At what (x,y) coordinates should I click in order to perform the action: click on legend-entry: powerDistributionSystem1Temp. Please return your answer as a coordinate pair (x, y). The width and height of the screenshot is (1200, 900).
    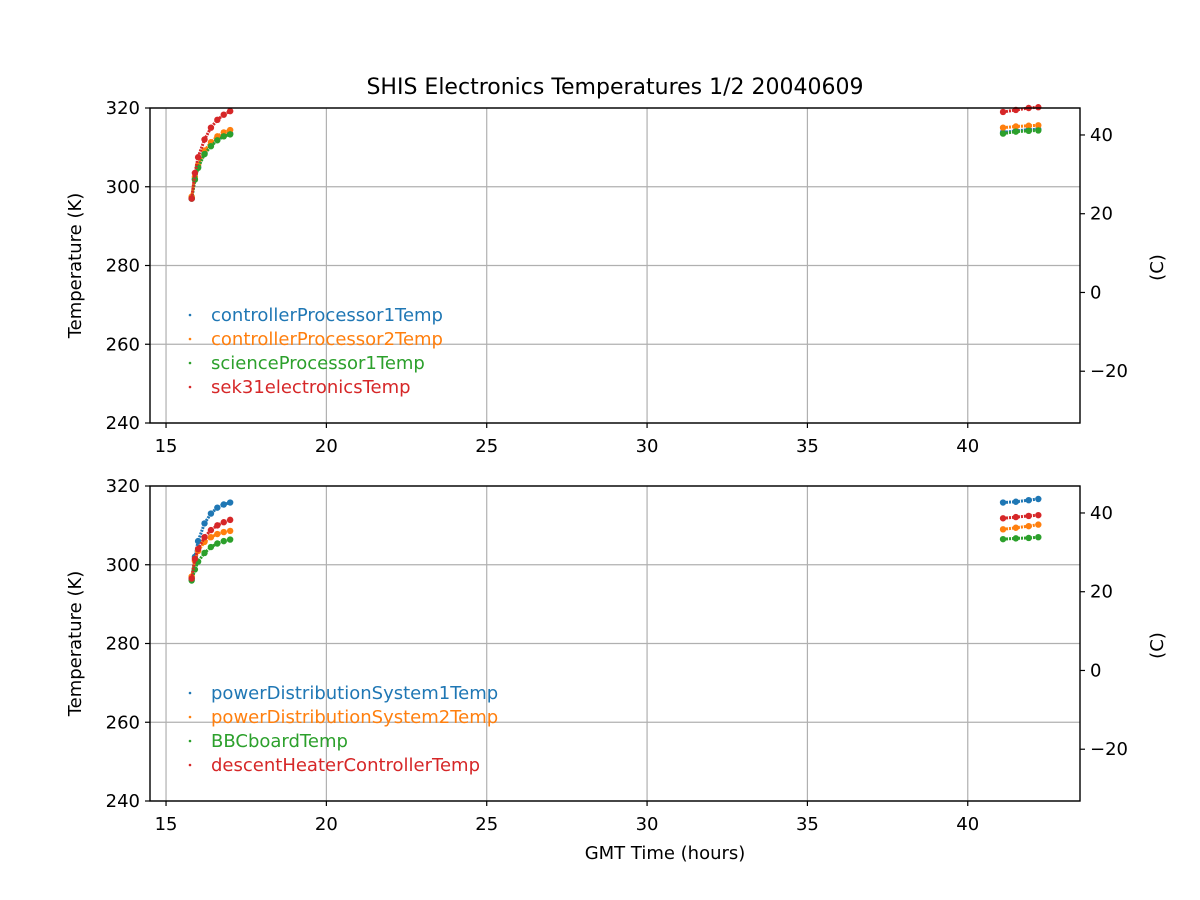
    Looking at the image, I should click on (354, 693).